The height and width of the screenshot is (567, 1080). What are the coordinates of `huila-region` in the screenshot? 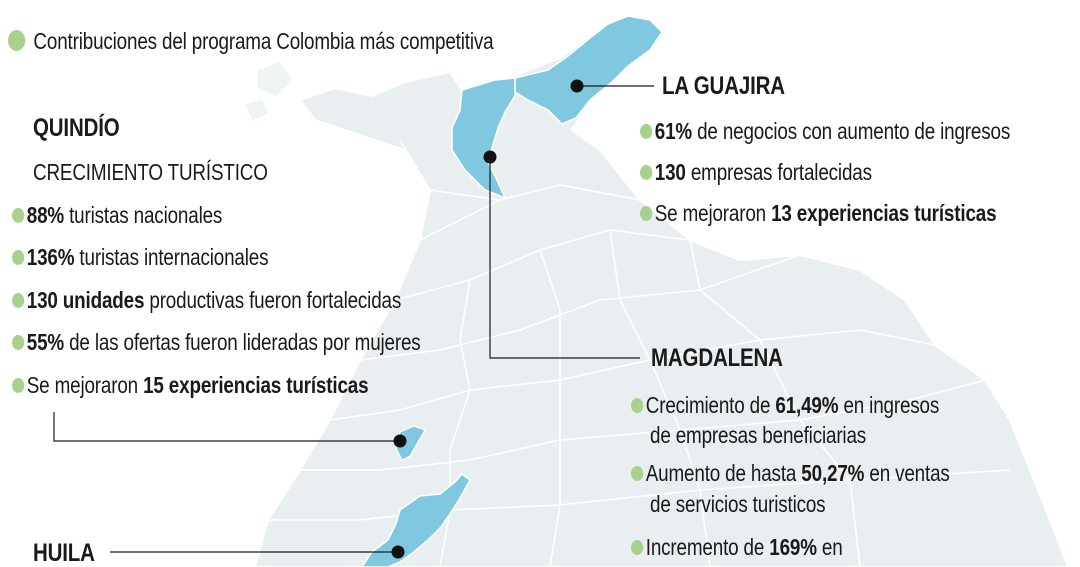 It's located at (416, 519).